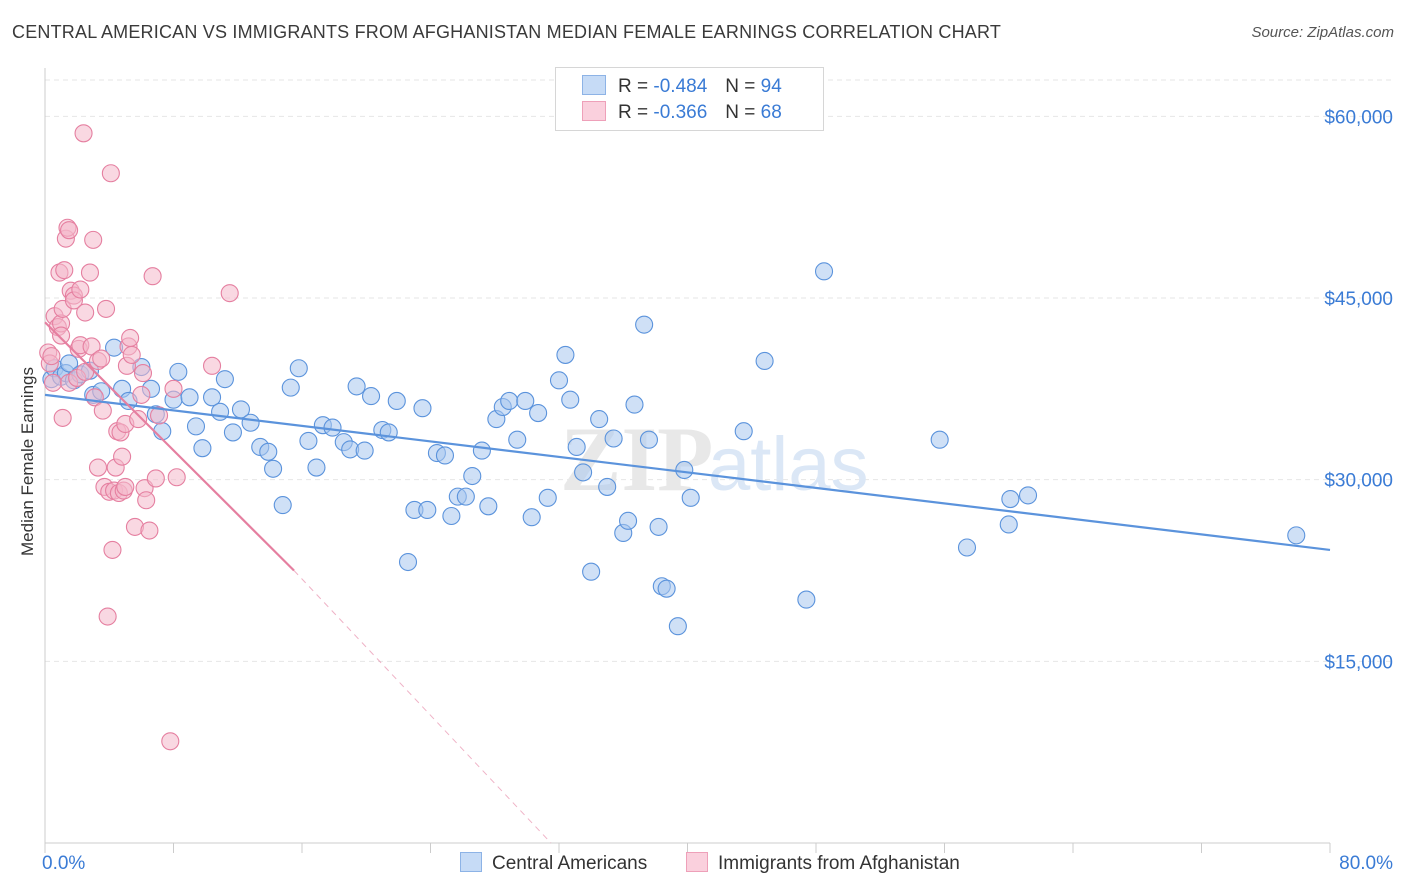  What do you see at coordinates (594, 111) in the screenshot?
I see `legend-swatch-pink` at bounding box center [594, 111].